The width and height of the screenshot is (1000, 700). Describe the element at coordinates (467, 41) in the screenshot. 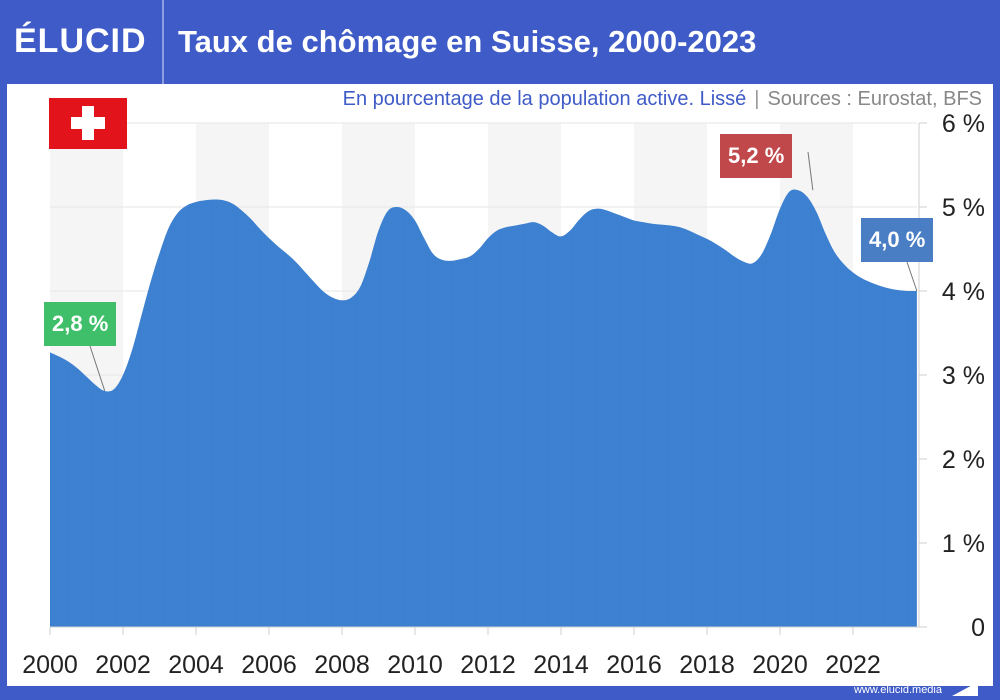

I see `chart-title: Taux de chômage en Suisse, 2000-2023` at that location.